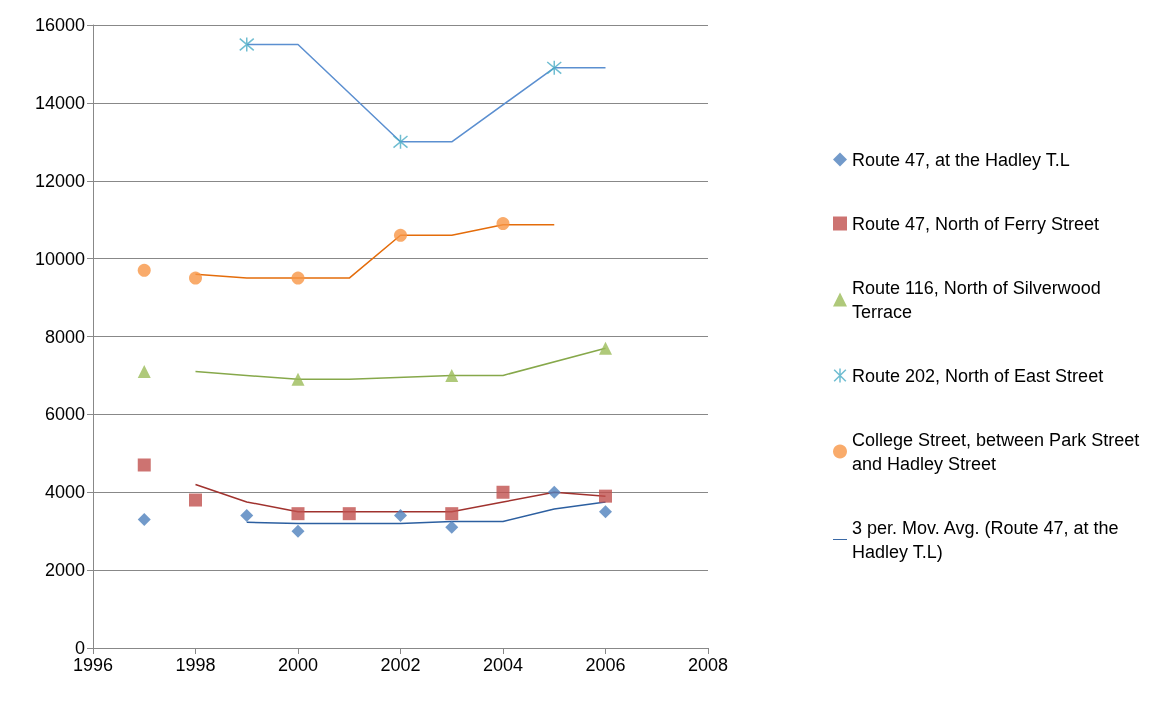 This screenshot has height=711, width=1170. I want to click on x-tick-label: 2004, so click(503, 665).